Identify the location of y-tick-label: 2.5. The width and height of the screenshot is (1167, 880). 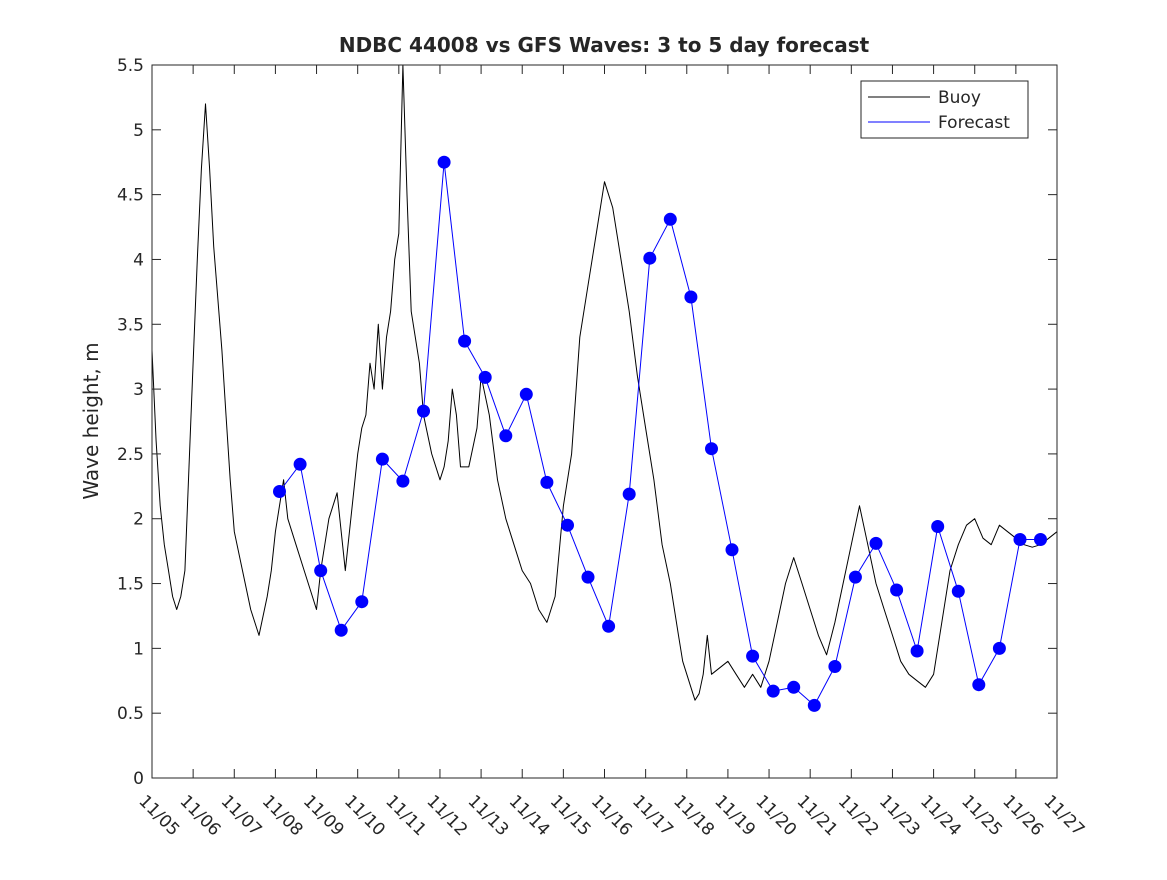
(130, 455).